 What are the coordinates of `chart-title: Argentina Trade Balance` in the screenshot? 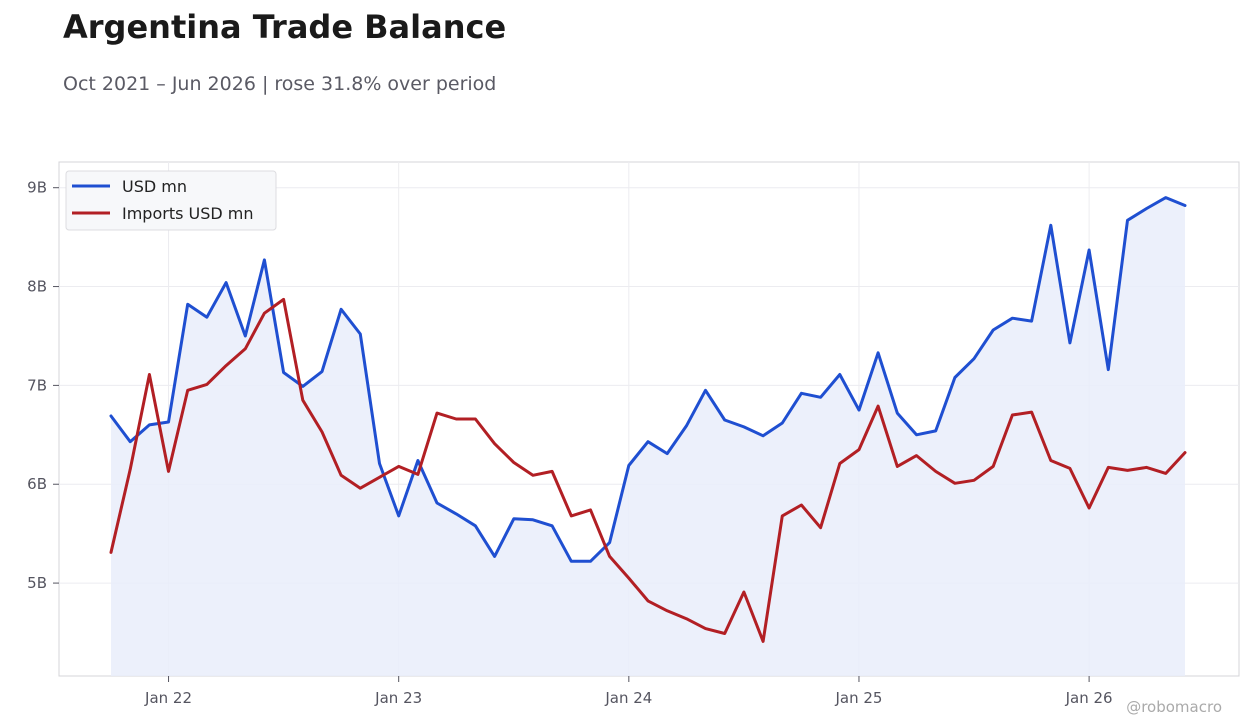 It's located at (285, 27).